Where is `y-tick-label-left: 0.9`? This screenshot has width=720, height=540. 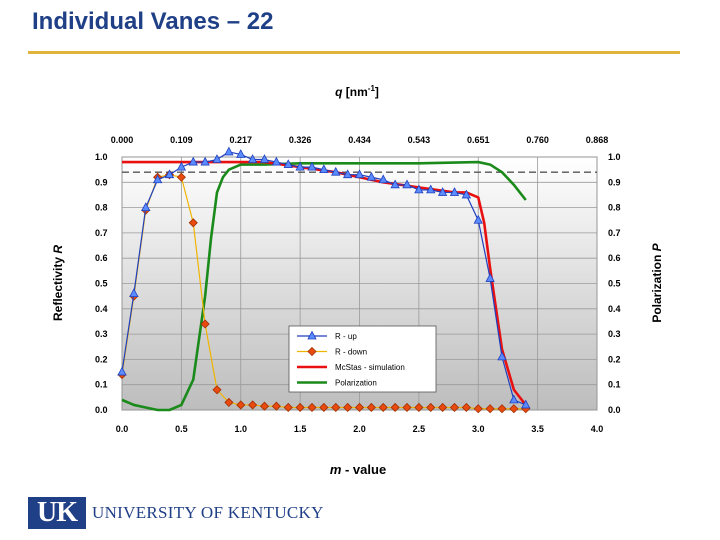 y-tick-label-left: 0.9 is located at coordinates (101, 182).